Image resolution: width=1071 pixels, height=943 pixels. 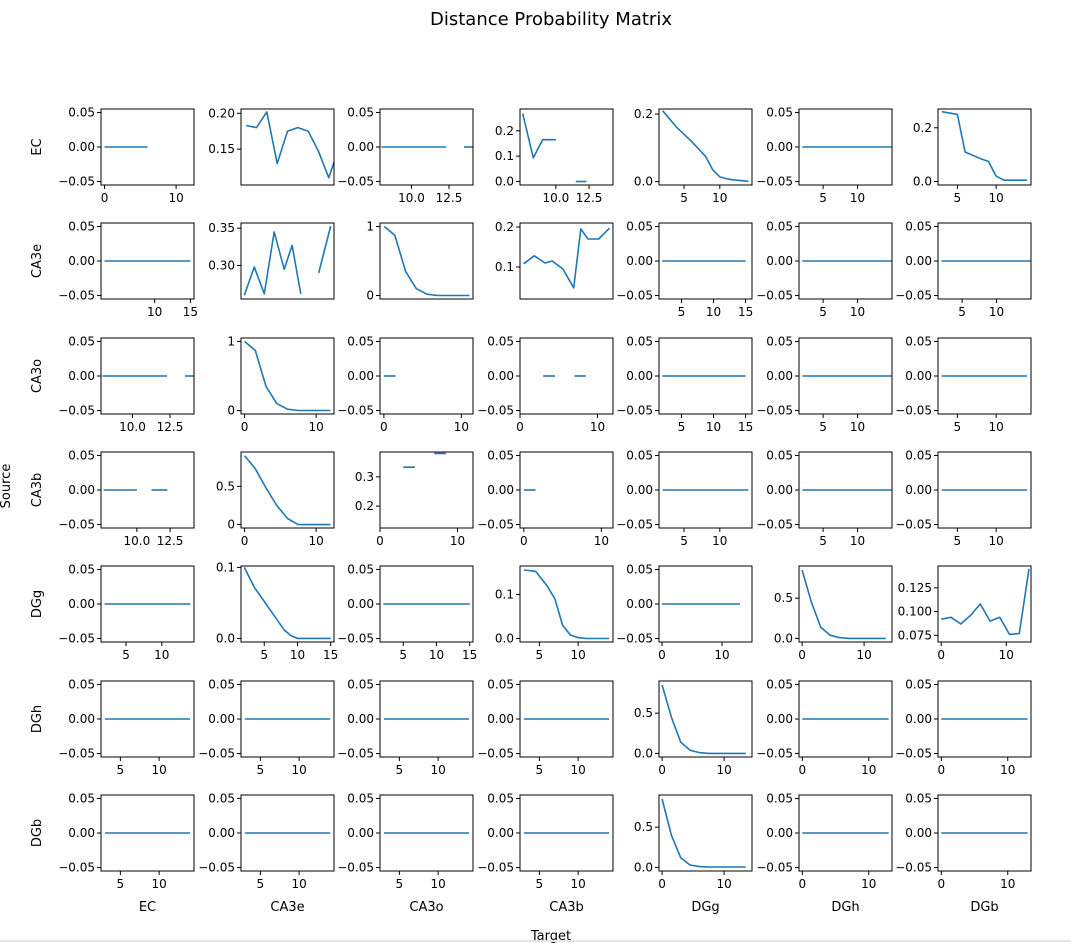 I want to click on row-label-DGh: DGh, so click(x=37, y=719).